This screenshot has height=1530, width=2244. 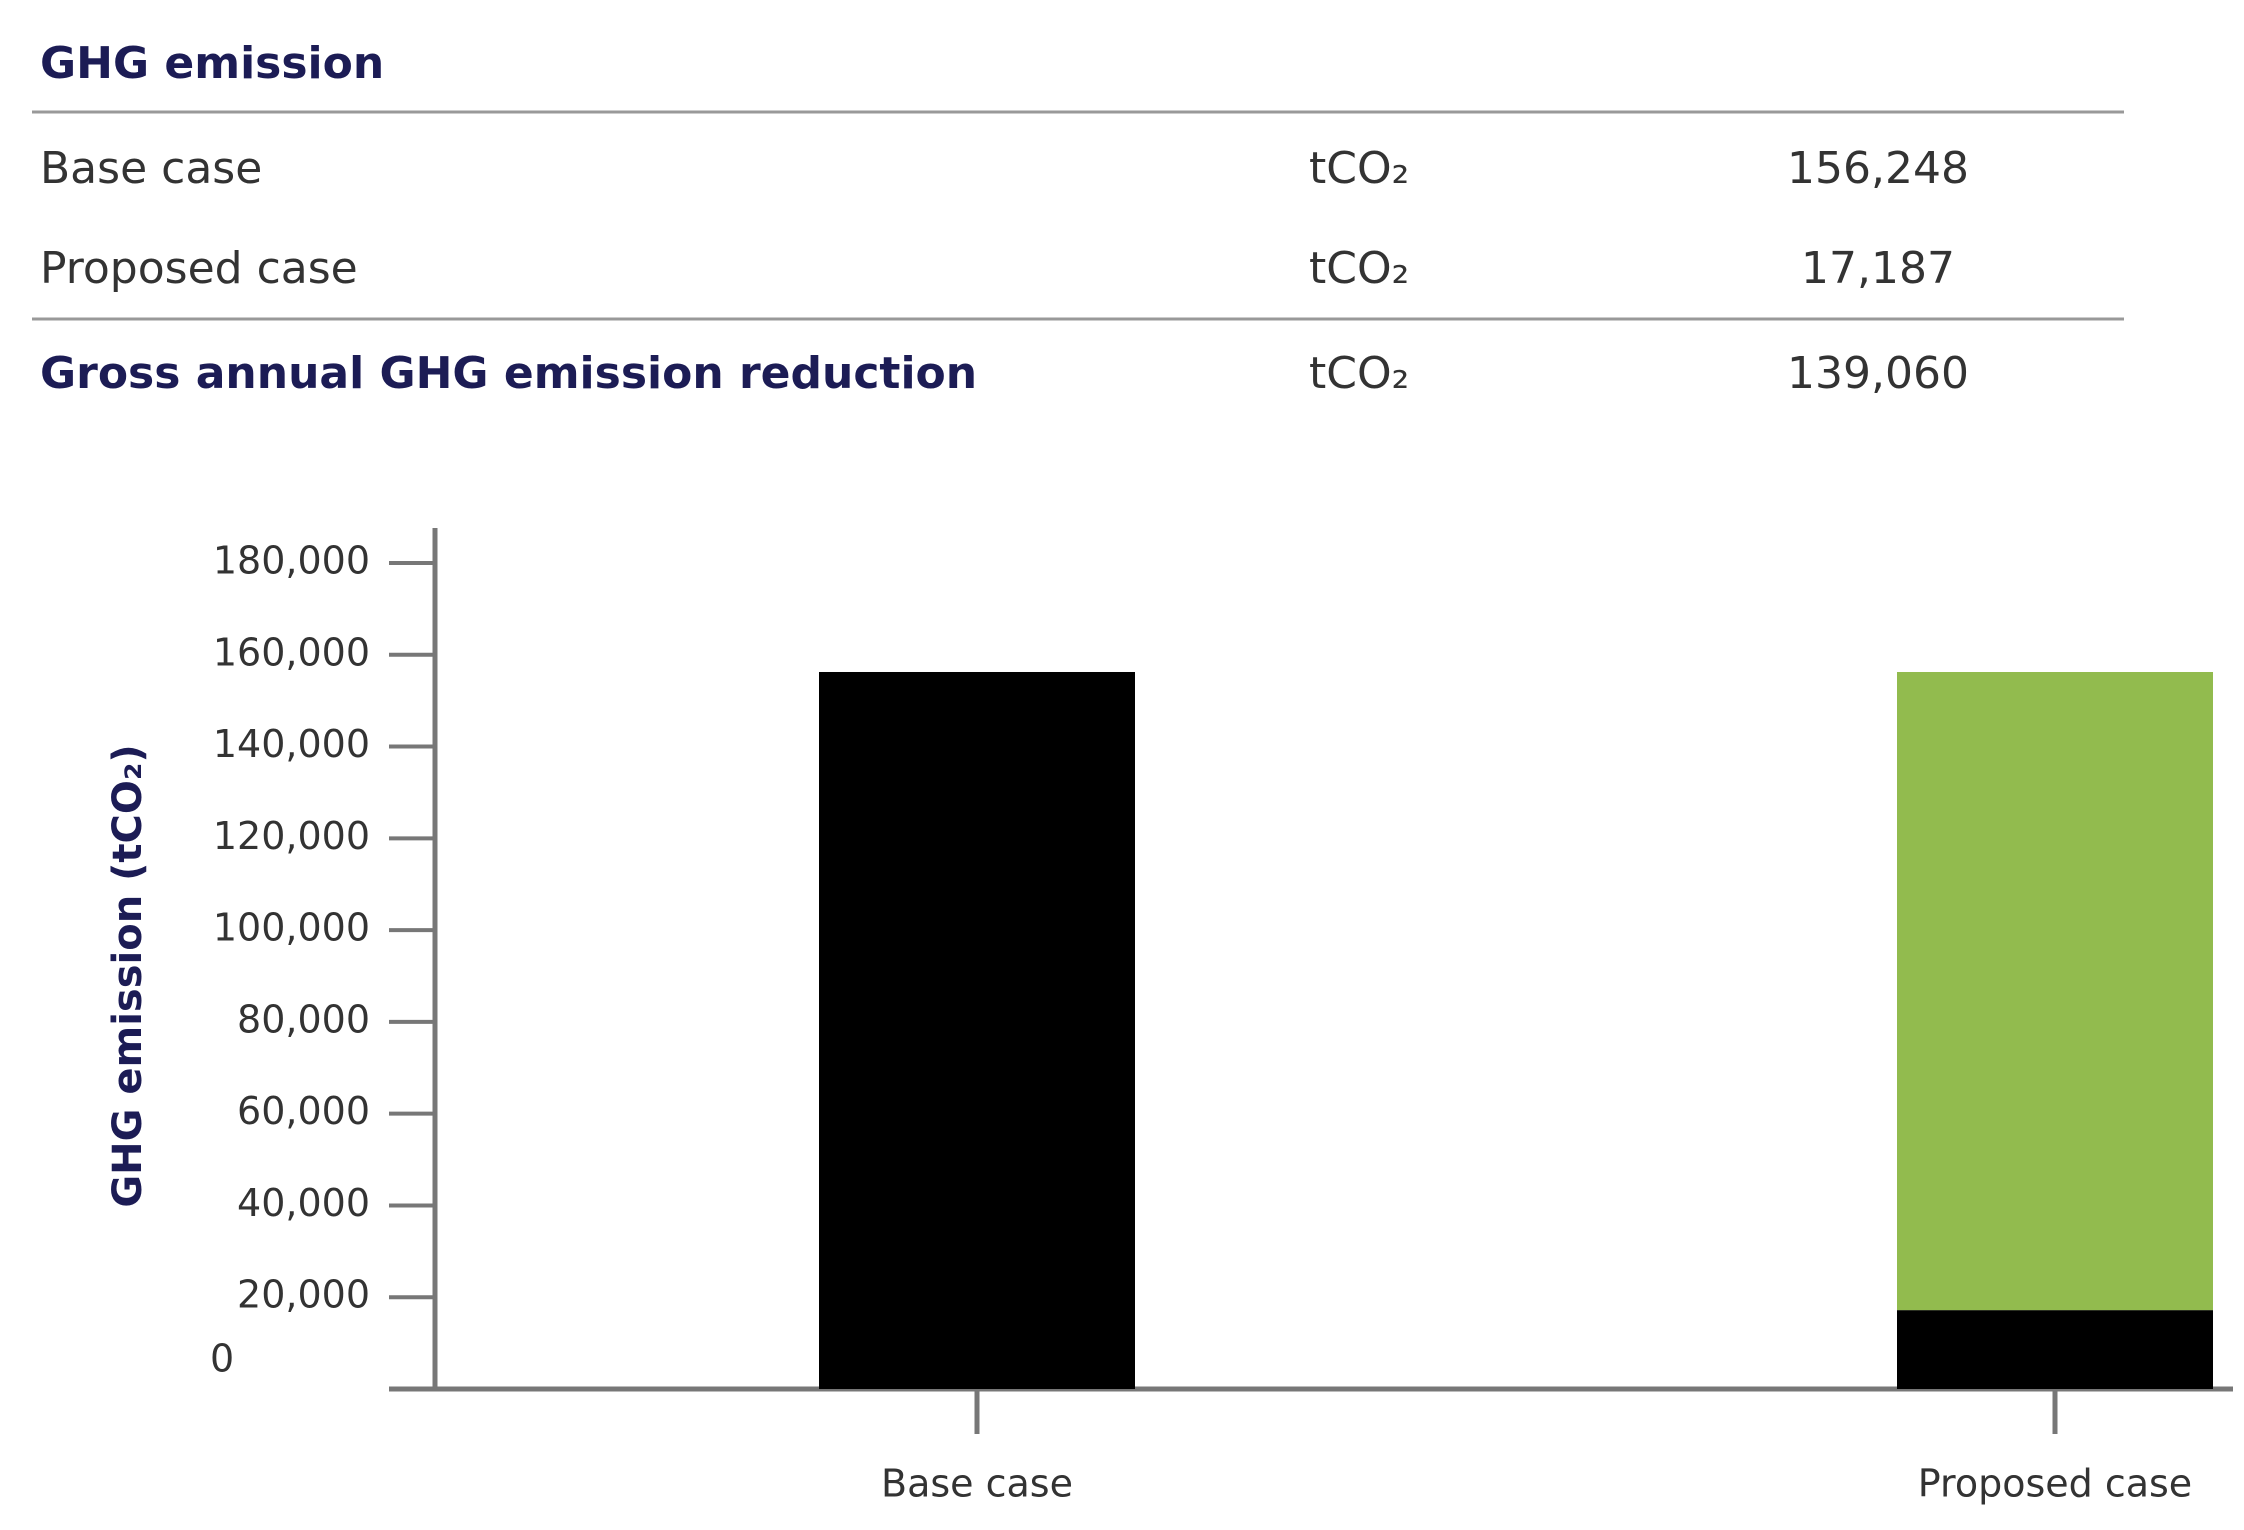 I want to click on row-label: Base case, so click(x=151, y=168).